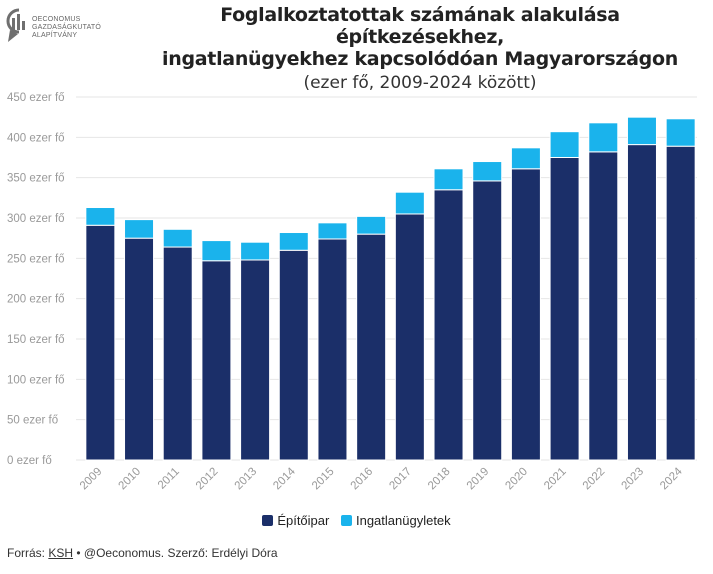 This screenshot has width=713, height=574. I want to click on y-tick-label: 400 ezer fő, so click(36, 138).